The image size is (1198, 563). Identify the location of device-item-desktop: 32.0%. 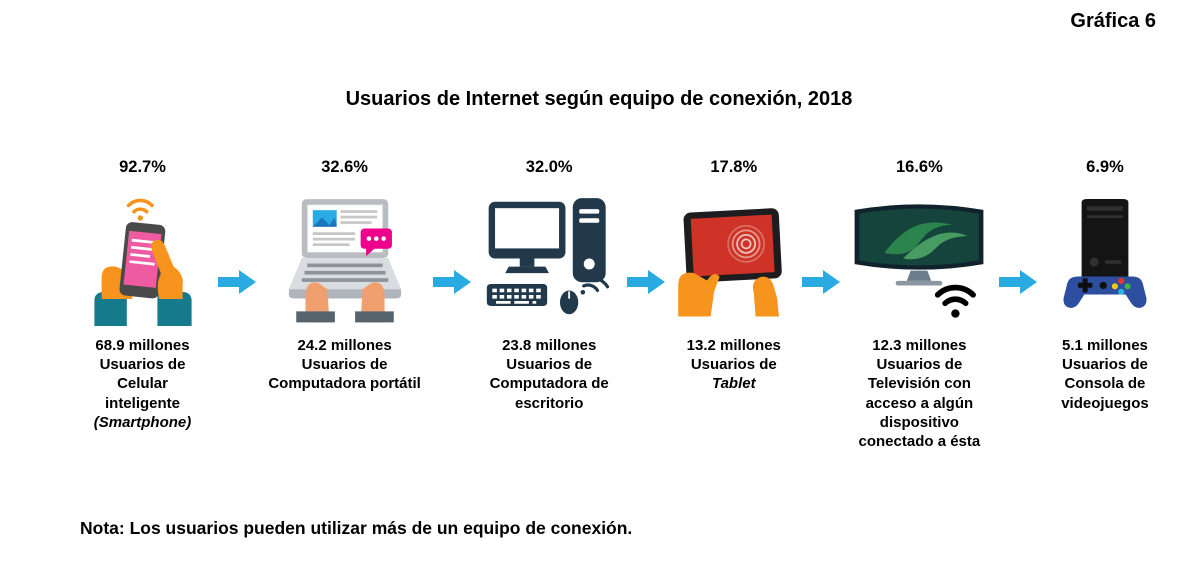
(549, 285).